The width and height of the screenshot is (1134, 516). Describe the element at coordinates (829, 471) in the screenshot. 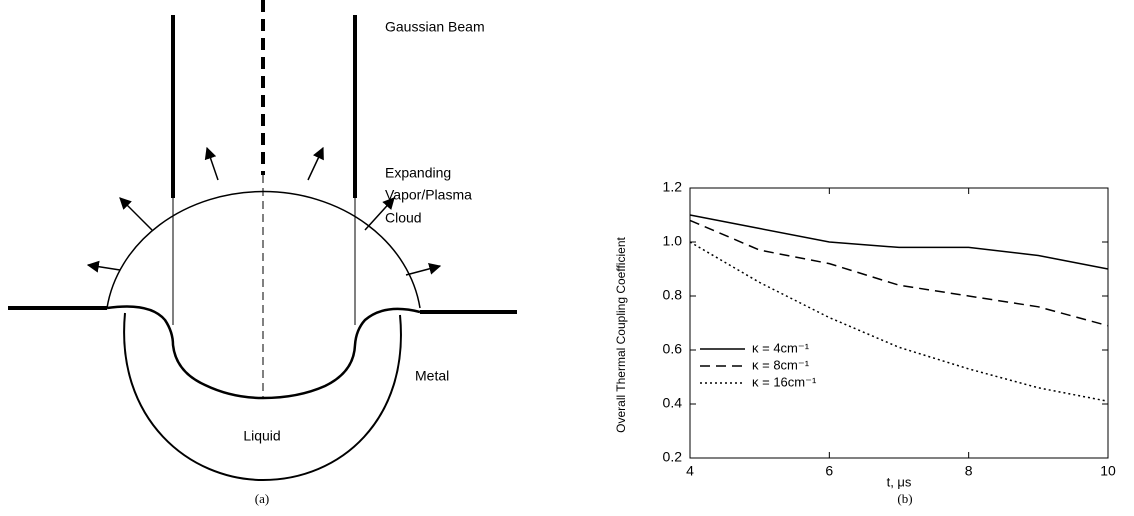

I see `x-tick-label: 6` at that location.